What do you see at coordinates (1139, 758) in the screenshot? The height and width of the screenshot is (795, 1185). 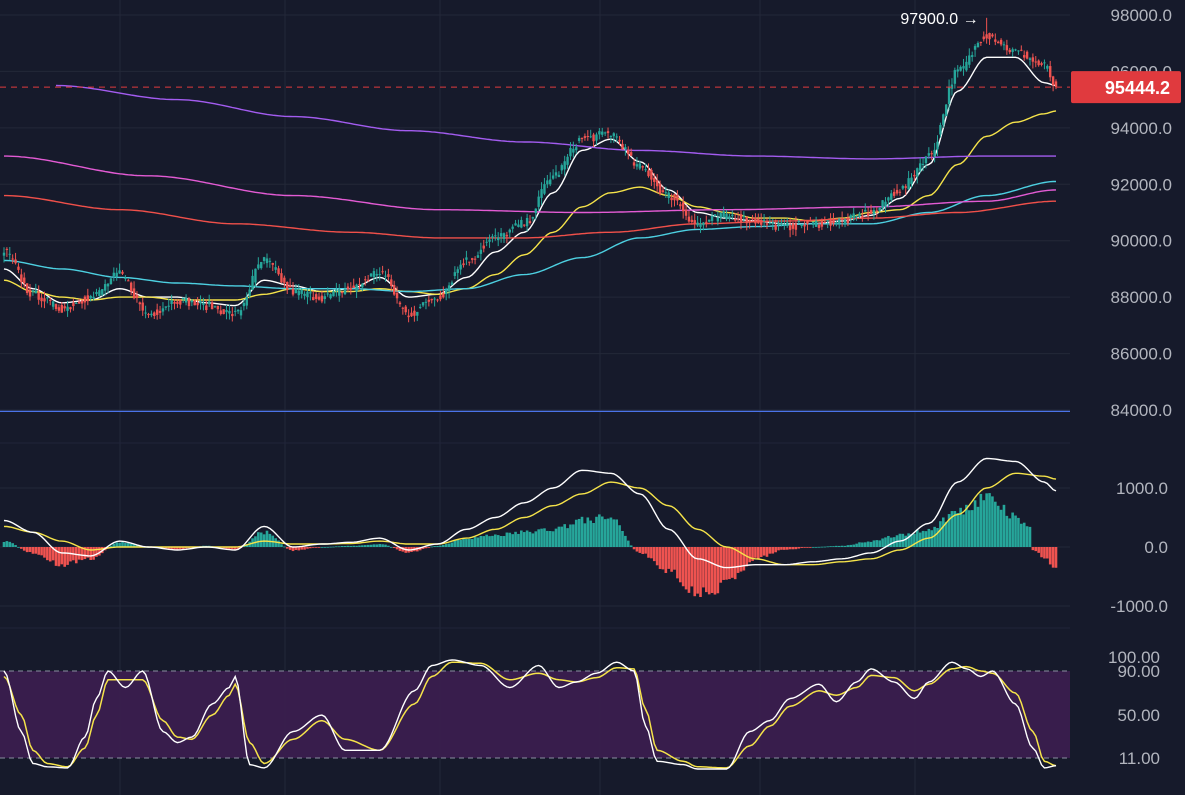 I see `stochastic-axis-tick: 11.00` at bounding box center [1139, 758].